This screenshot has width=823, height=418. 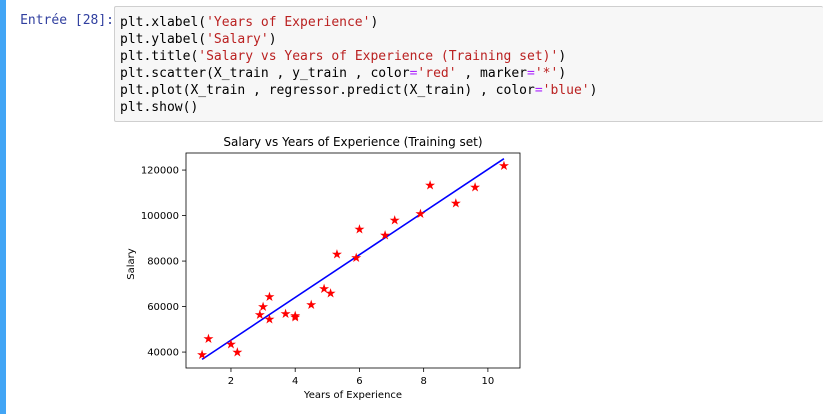 What do you see at coordinates (3, 207) in the screenshot?
I see `cell-selection-bar` at bounding box center [3, 207].